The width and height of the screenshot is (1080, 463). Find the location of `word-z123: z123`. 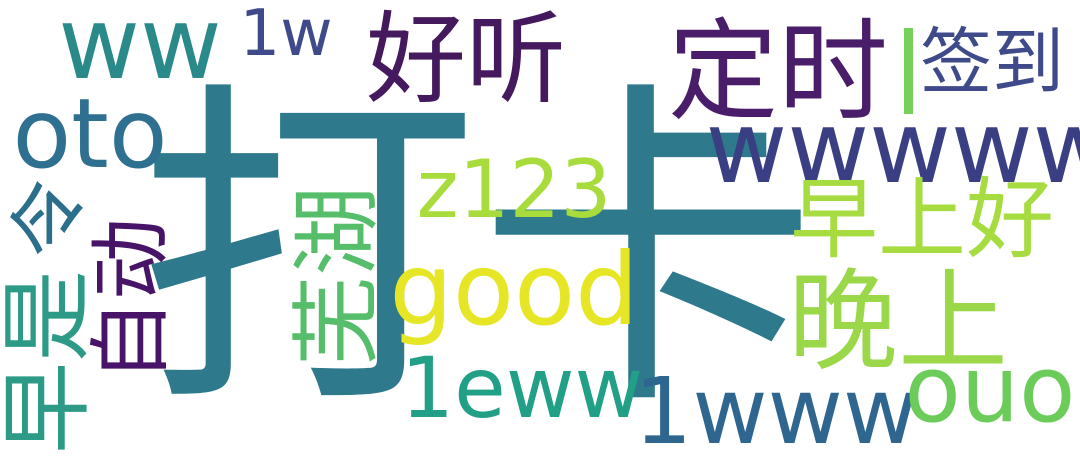

word-z123: z123 is located at coordinates (514, 189).